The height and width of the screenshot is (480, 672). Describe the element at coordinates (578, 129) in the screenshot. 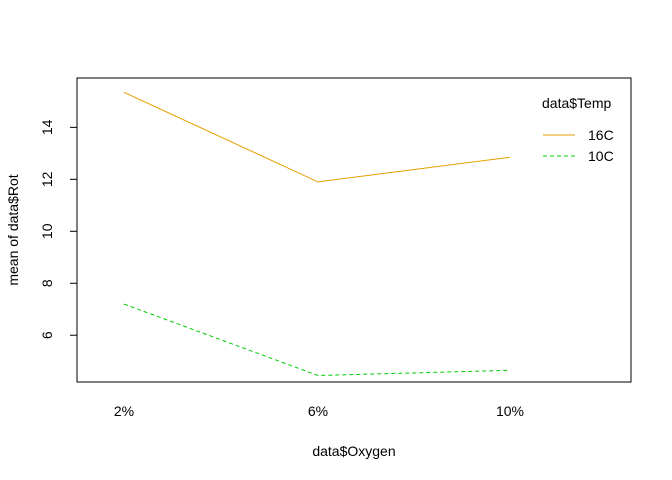

I see `legend: data$Temp 16C 10C` at that location.